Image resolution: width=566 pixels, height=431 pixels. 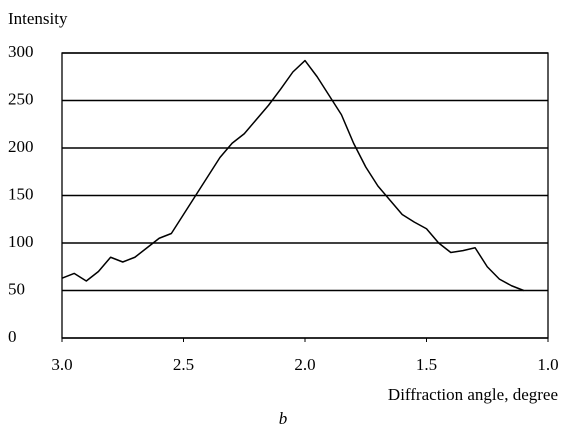 What do you see at coordinates (38, 18) in the screenshot?
I see `y-axis-label: Intensity` at bounding box center [38, 18].